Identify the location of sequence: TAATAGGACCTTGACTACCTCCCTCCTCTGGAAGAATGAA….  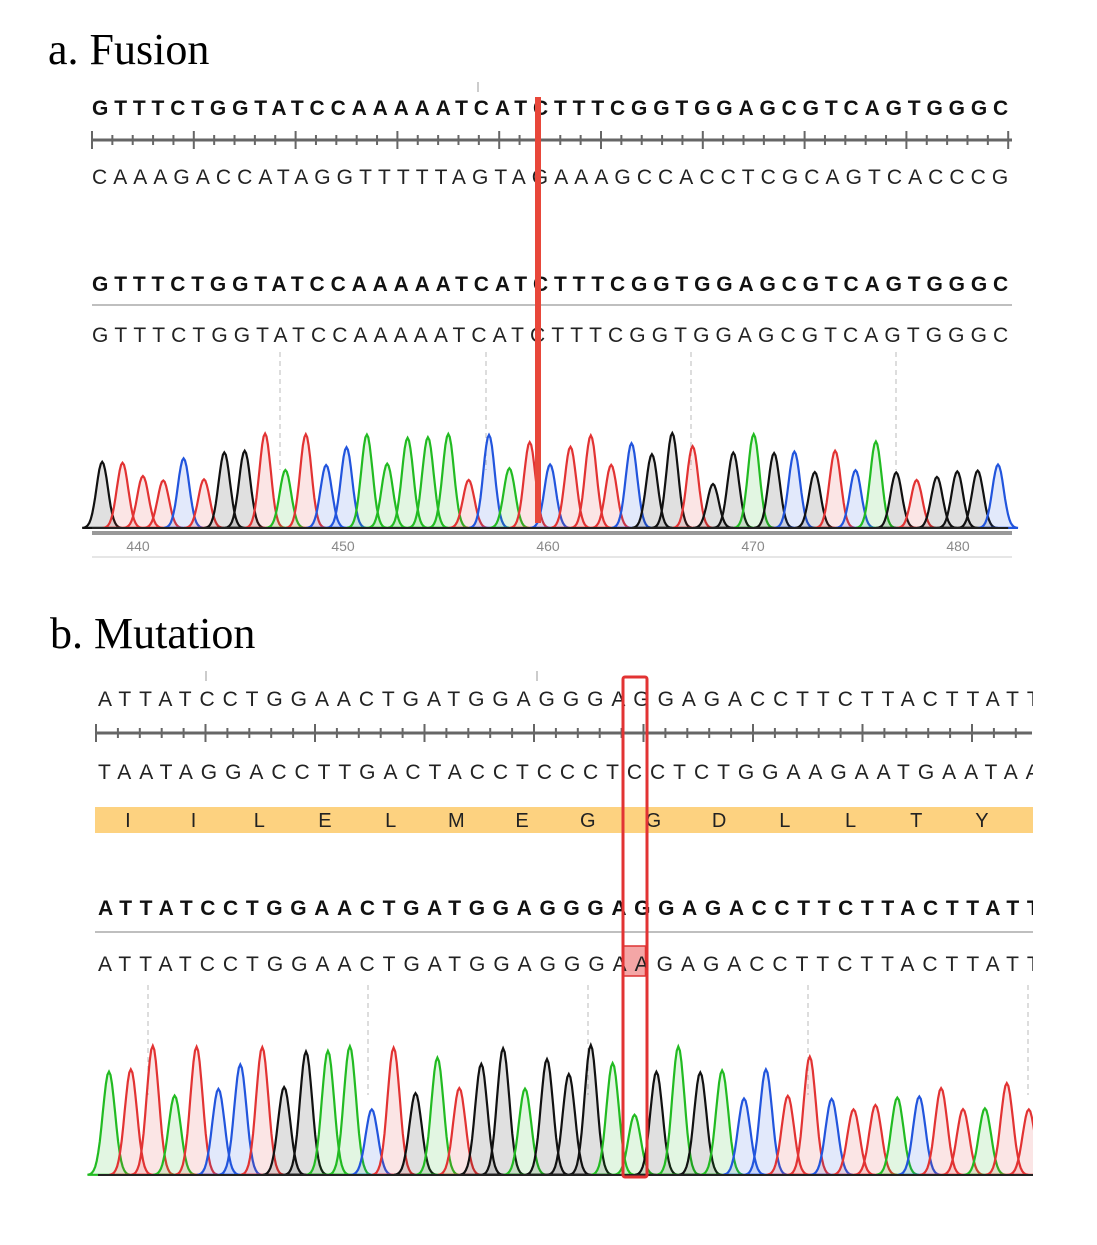
(569, 772).